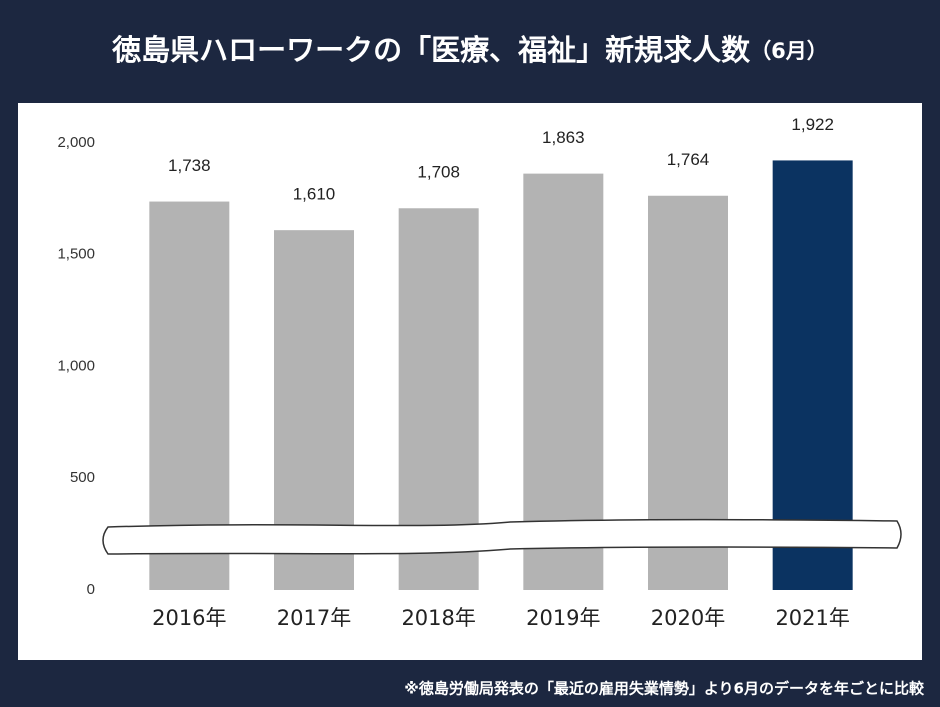 The image size is (940, 707). I want to click on chart-title-group: 徳島県ハローワークの「医療、福祉」新規求人数（6月）, so click(469, 50).